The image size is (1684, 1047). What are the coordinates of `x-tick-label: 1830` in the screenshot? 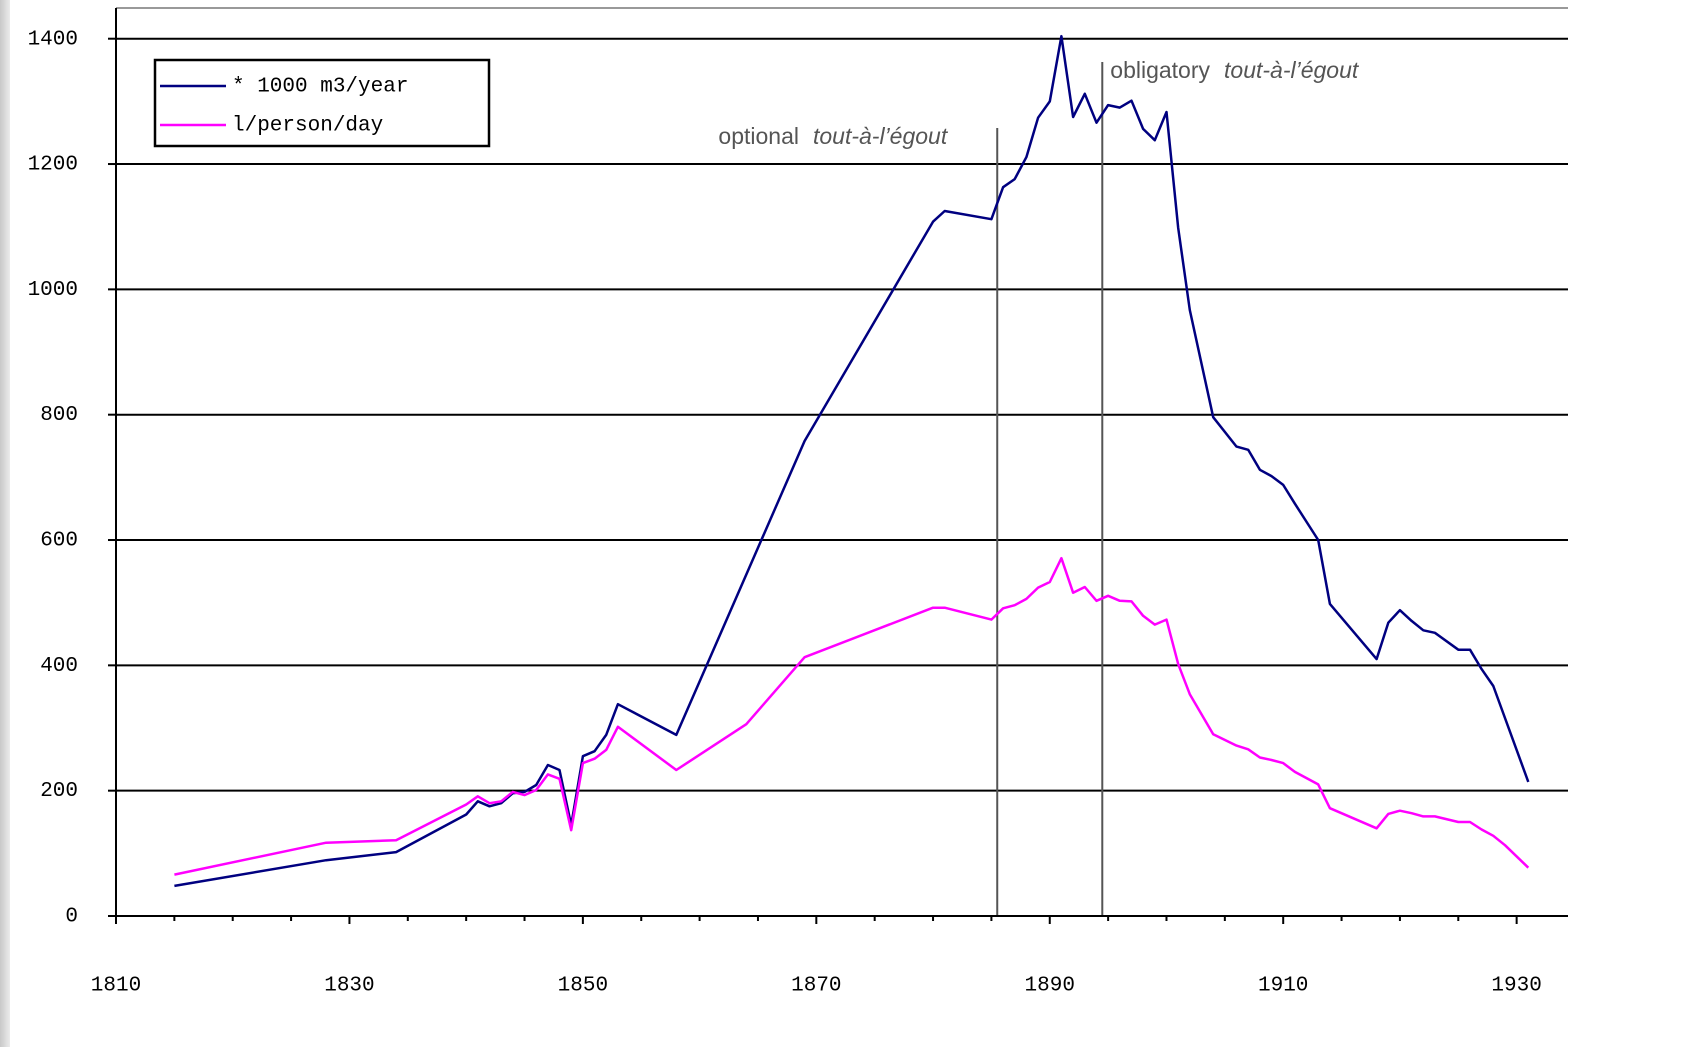 It's located at (349, 986).